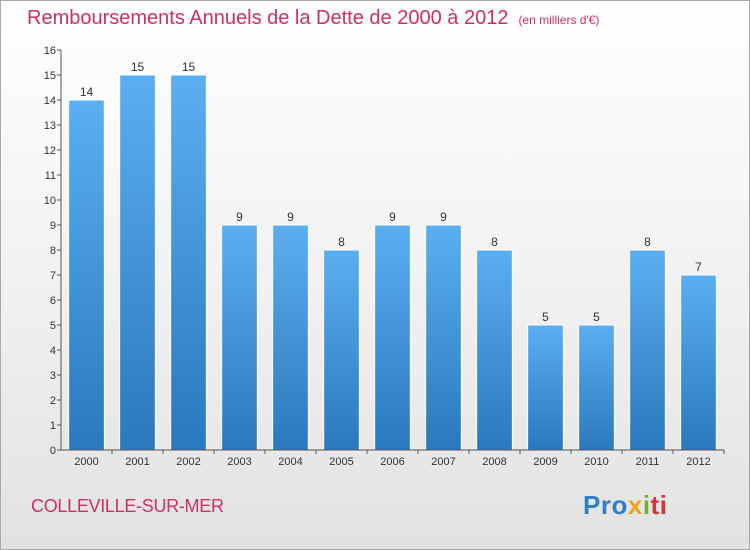 The height and width of the screenshot is (550, 750). Describe the element at coordinates (443, 462) in the screenshot. I see `x-tick-label-2007: 2007` at that location.